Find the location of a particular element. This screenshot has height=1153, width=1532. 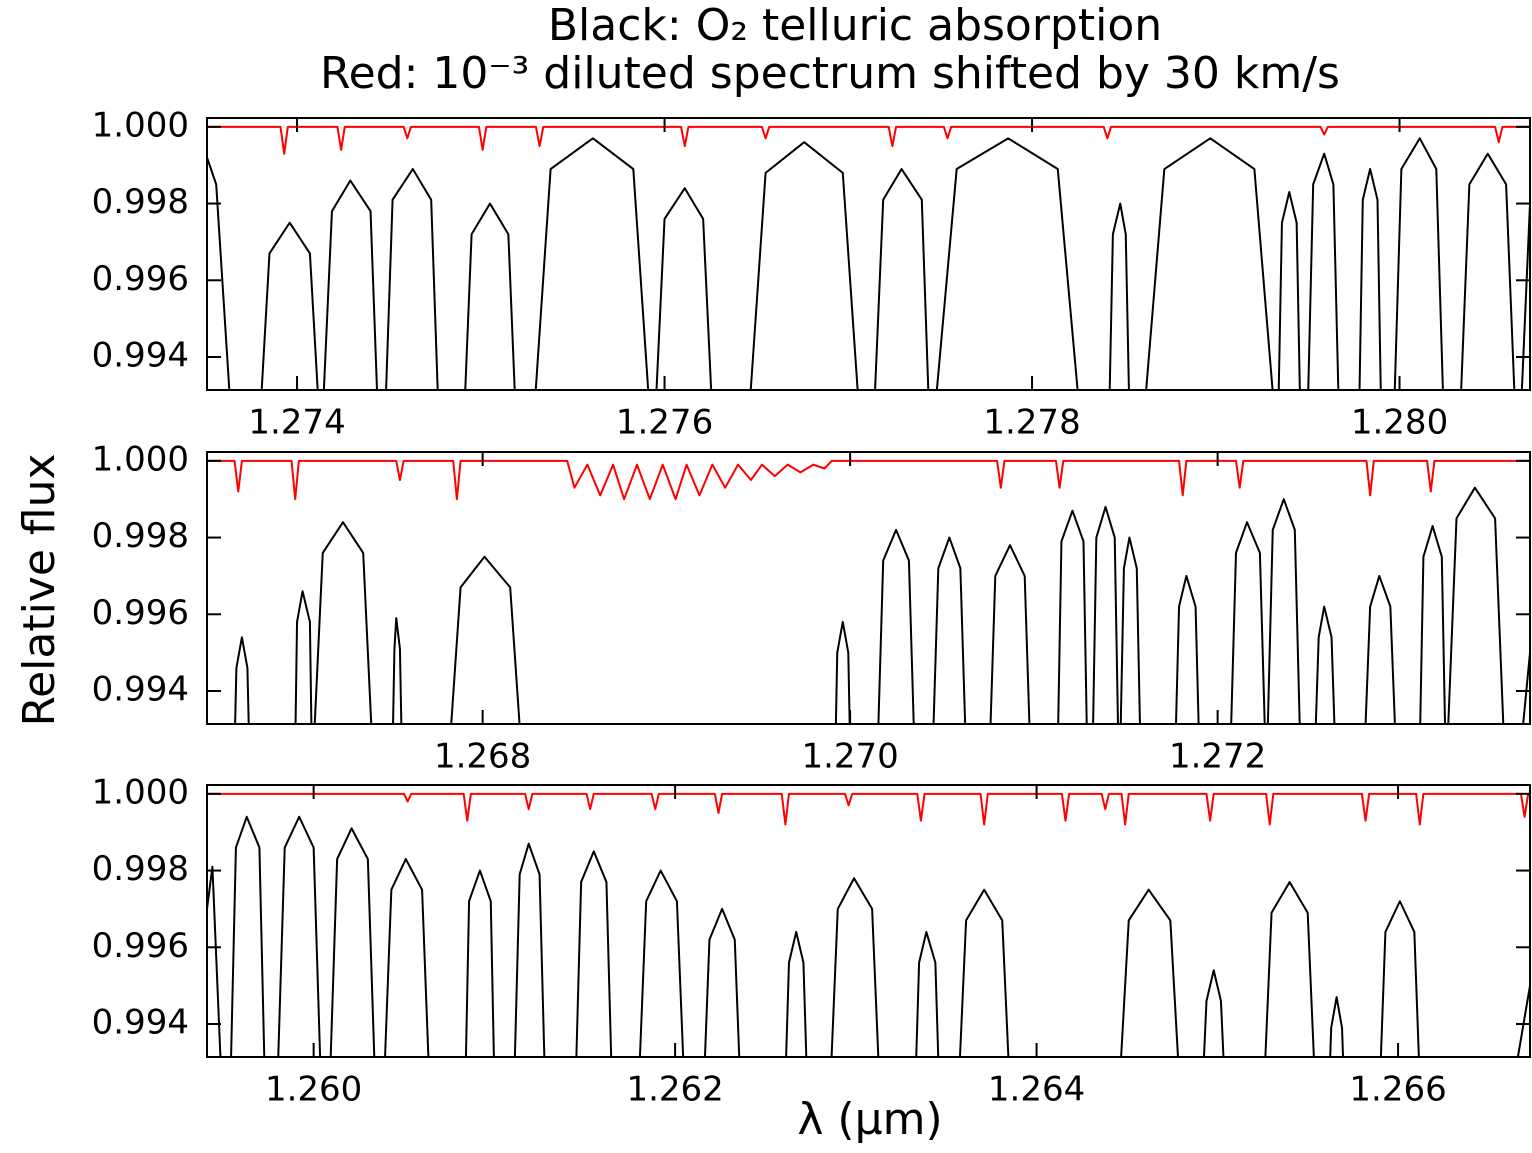

x-tick-label: 1.270 is located at coordinates (849, 757).